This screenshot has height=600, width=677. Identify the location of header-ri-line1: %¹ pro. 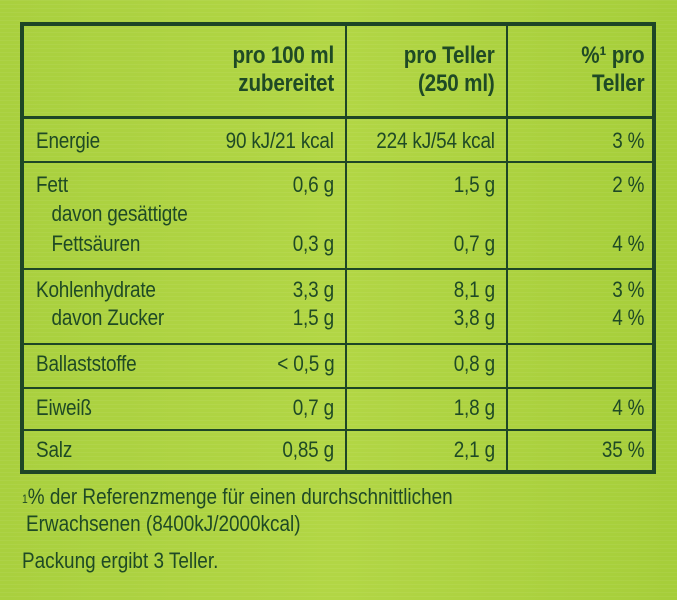
(612, 56).